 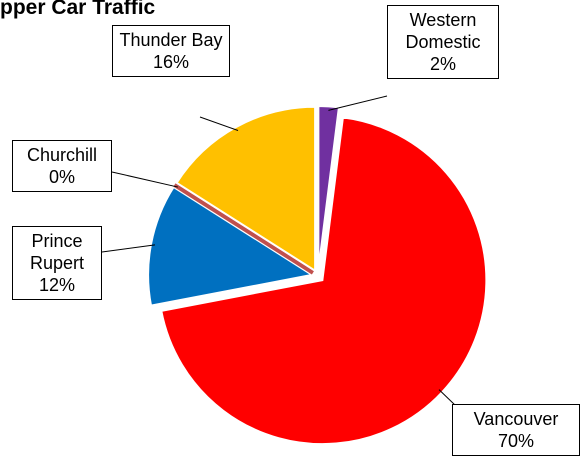 What do you see at coordinates (171, 51) in the screenshot?
I see `data-label: Thunder Bay 16%` at bounding box center [171, 51].